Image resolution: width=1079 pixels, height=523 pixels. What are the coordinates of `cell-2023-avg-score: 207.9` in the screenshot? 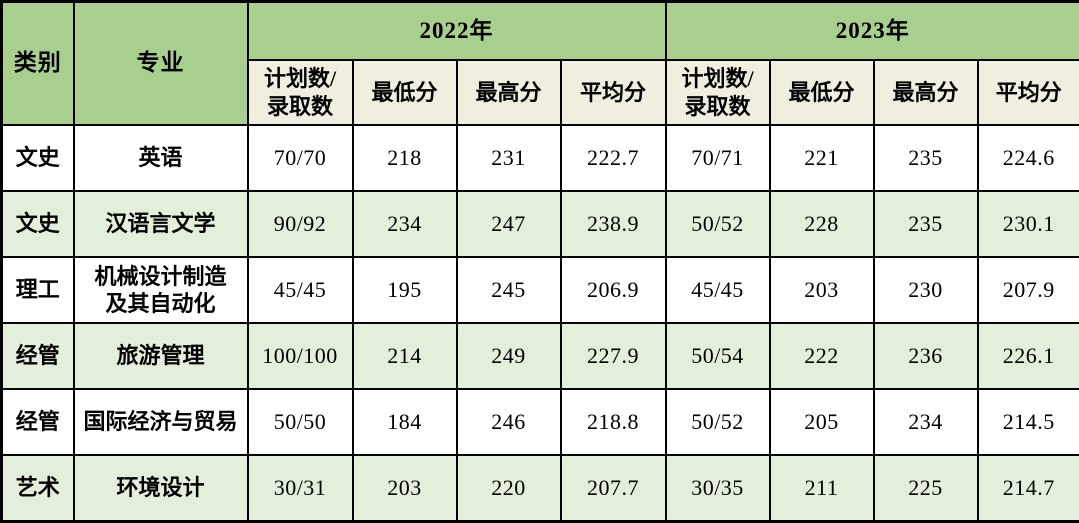 It's located at (1028, 290).